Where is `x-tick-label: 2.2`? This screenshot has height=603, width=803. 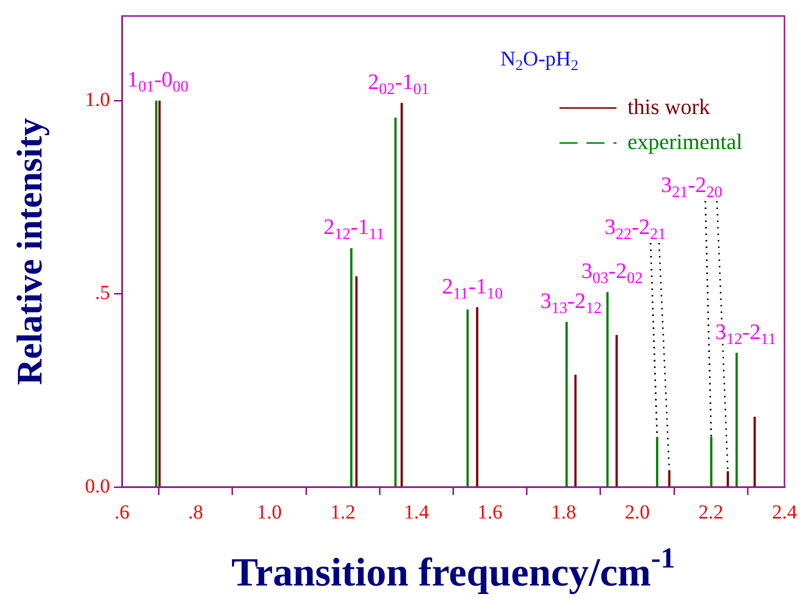
x-tick-label: 2.2 is located at coordinates (711, 512).